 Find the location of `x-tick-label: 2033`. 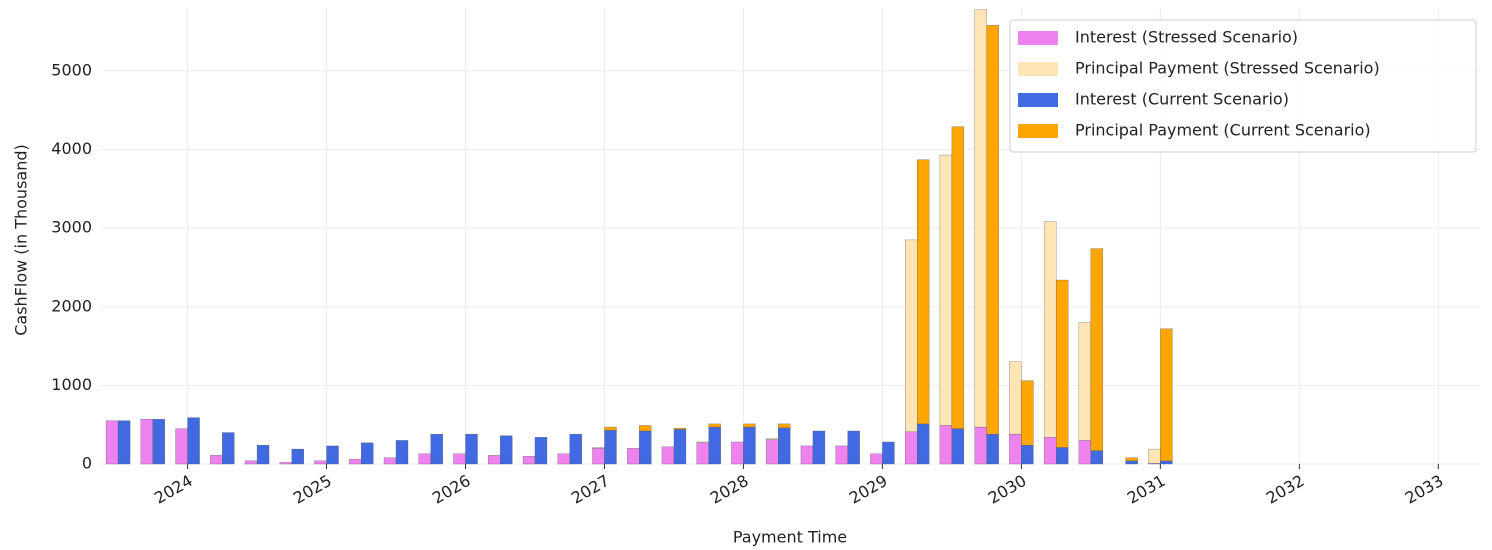

x-tick-label: 2033 is located at coordinates (1424, 489).